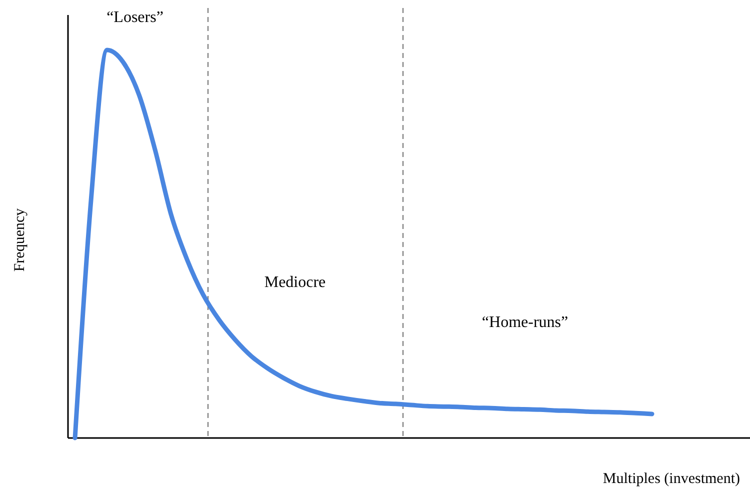  I want to click on annotation: Mediocre, so click(295, 282).